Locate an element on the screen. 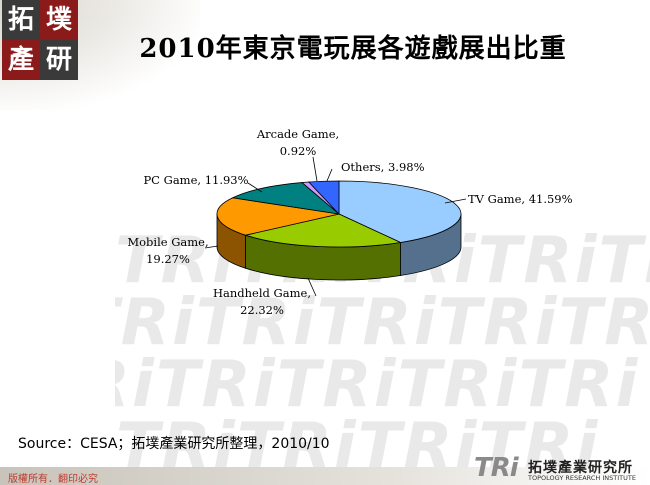  leader-line-arcade-game is located at coordinates (315, 169).